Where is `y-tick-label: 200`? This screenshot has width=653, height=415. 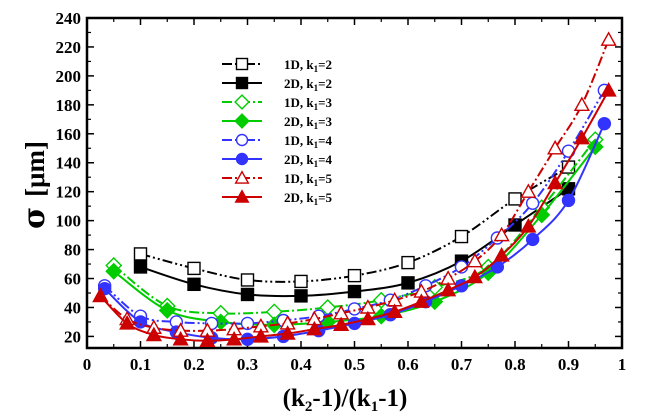 y-tick-label: 200 is located at coordinates (69, 76).